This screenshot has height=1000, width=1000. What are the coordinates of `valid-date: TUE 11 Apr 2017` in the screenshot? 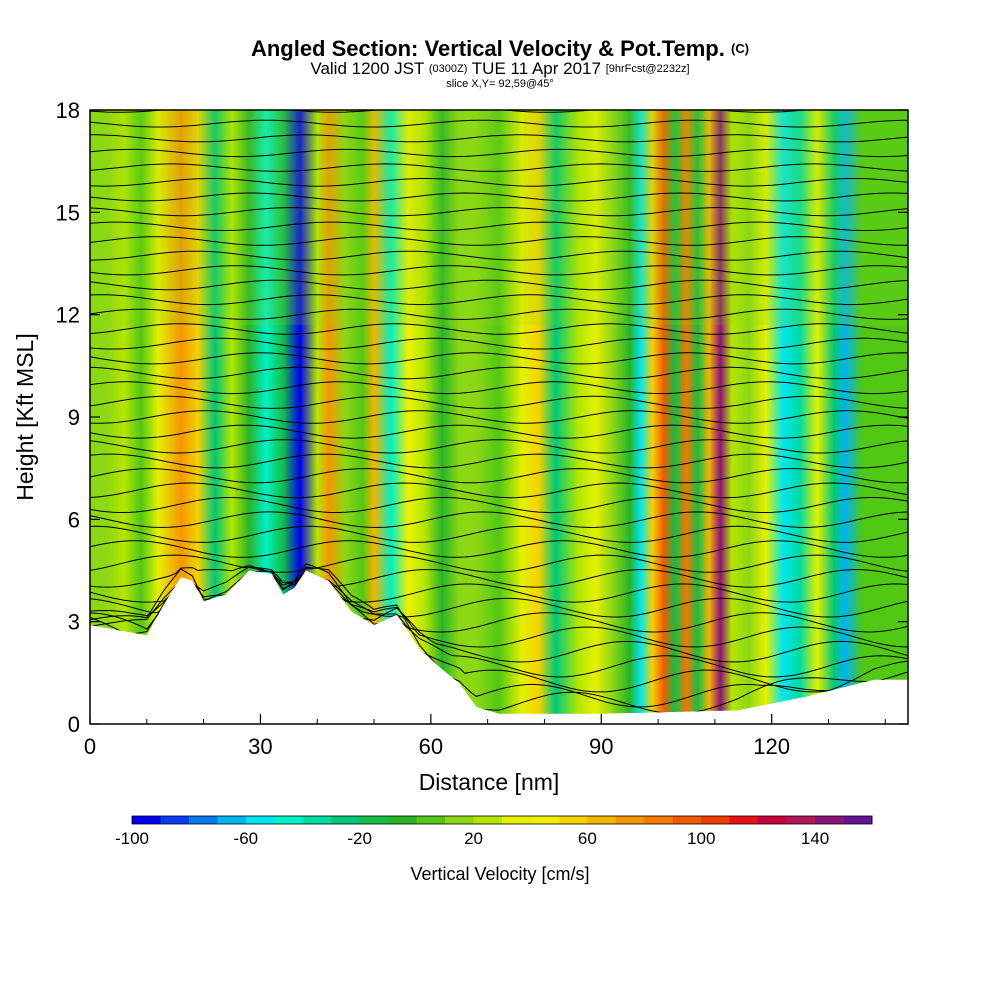 It's located at (536, 68).